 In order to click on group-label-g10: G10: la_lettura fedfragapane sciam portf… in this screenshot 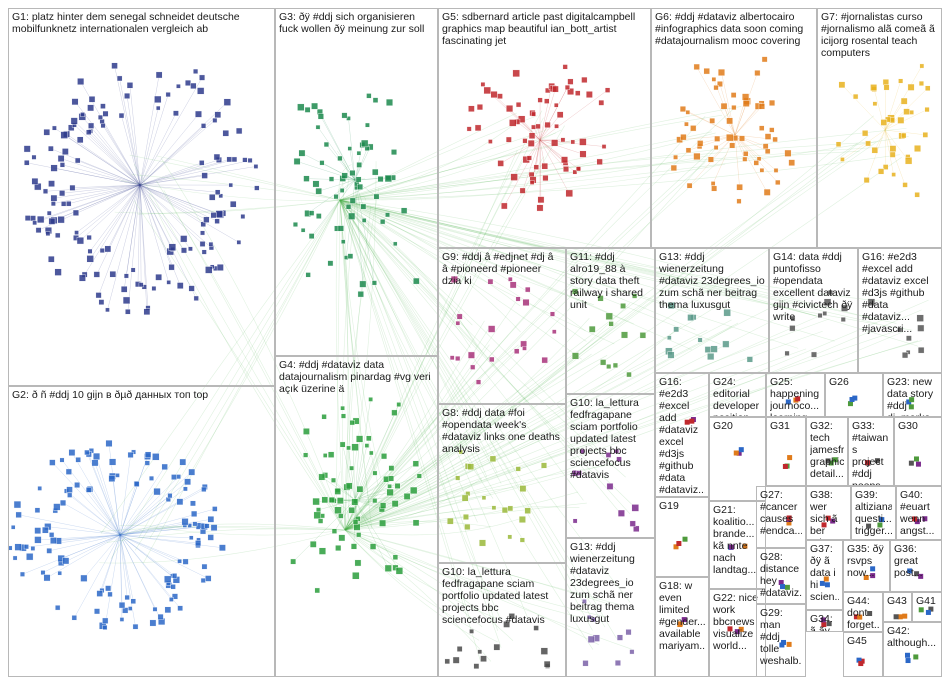, I will do `click(495, 596)`.